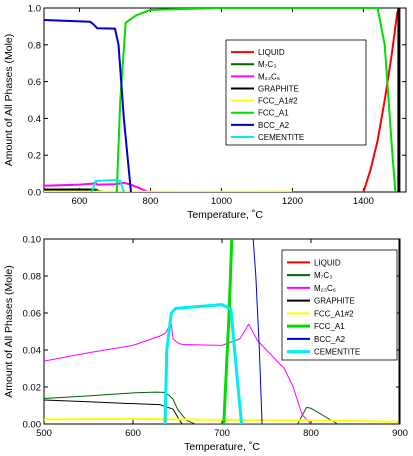 The height and width of the screenshot is (456, 413). I want to click on x-tick-label: 500, so click(44, 433).